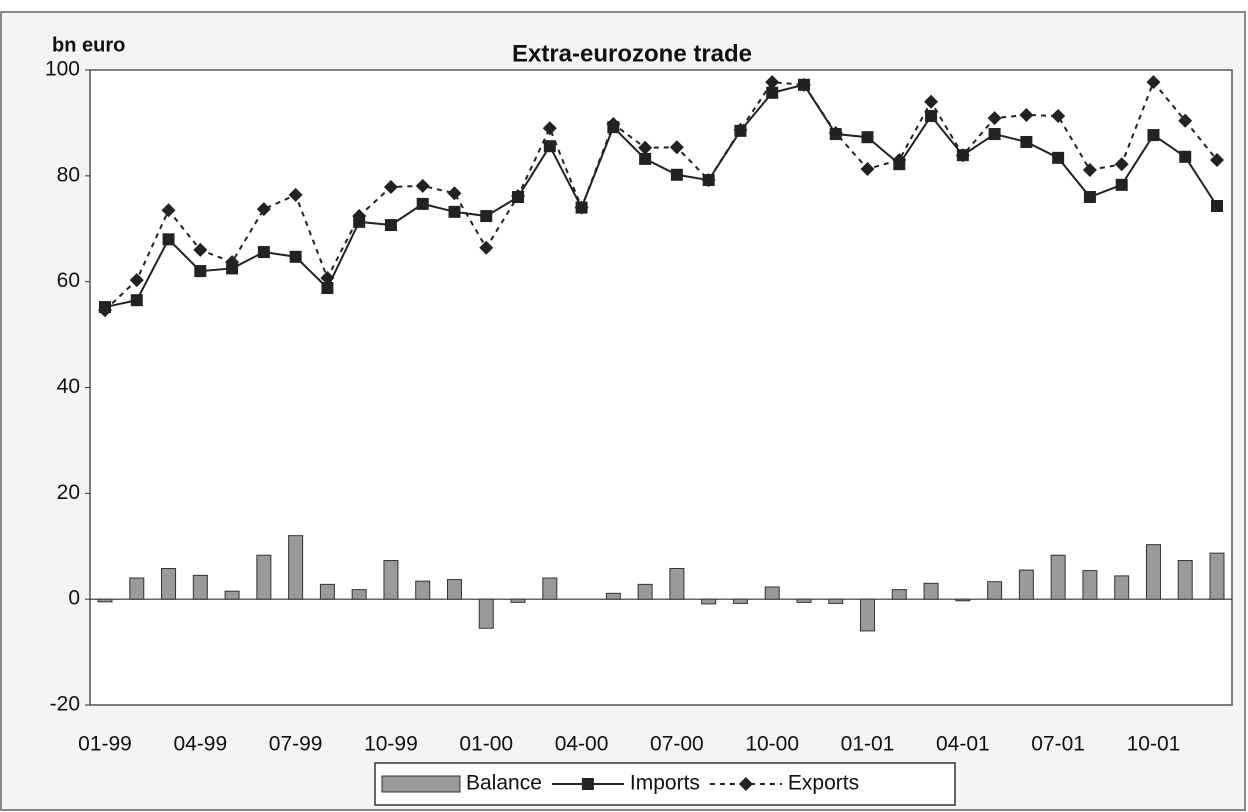  I want to click on y-tick-label: 0, so click(74, 598).